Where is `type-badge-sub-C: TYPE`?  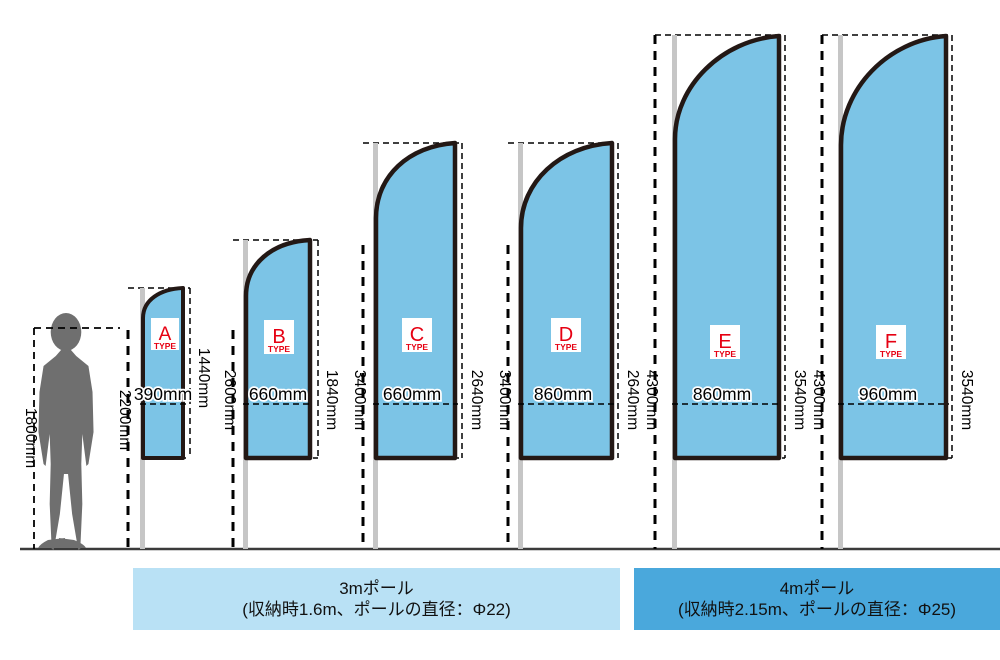 type-badge-sub-C: TYPE is located at coordinates (417, 347).